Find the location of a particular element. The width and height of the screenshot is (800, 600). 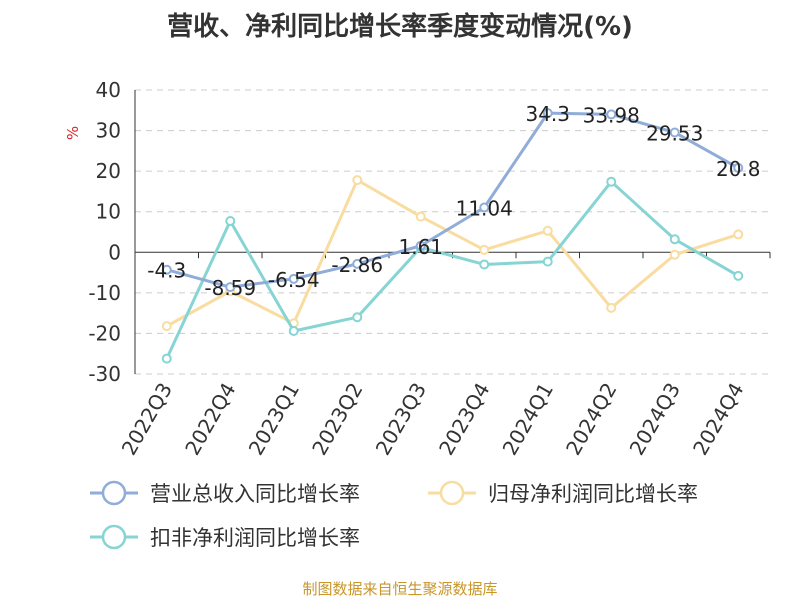

y-tick-label: 40 is located at coordinates (108, 90).